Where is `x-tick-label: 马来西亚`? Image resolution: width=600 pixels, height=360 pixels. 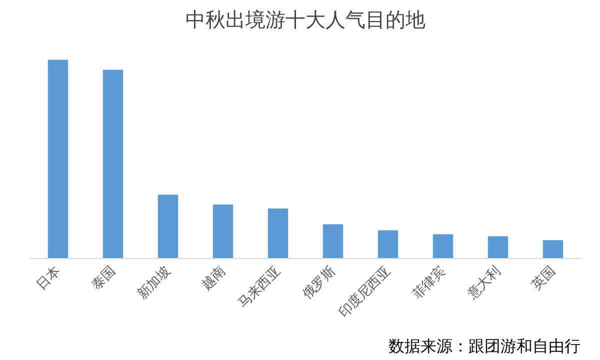
x-tick-label: 马来西亚 is located at coordinates (260, 288).